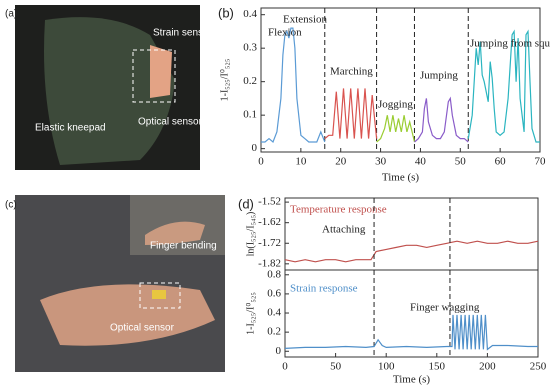 The width and height of the screenshot is (550, 387). I want to click on y-tick-label: -1.82, so click(269, 263).